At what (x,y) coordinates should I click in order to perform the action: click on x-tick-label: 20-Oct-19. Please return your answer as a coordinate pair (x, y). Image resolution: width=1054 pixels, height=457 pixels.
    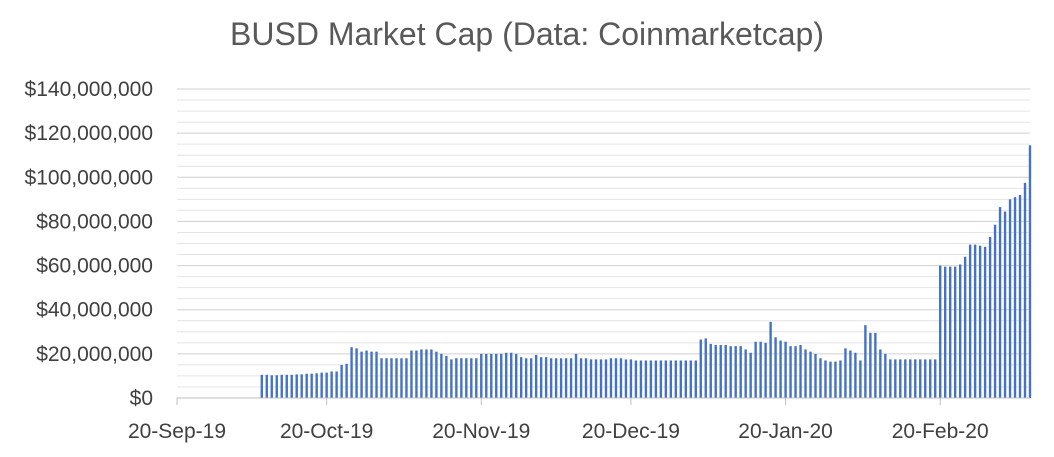
    Looking at the image, I should click on (326, 431).